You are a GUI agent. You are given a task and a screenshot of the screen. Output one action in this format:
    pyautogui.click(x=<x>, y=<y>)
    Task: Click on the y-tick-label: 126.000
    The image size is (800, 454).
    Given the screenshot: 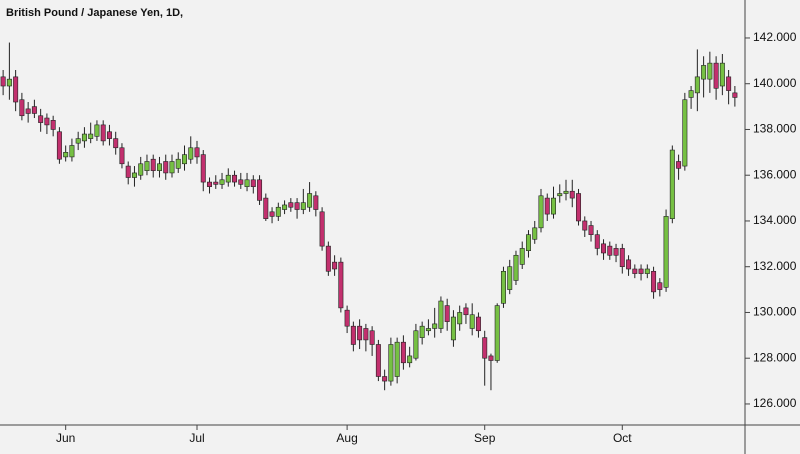 What is the action you would take?
    pyautogui.click(x=775, y=403)
    